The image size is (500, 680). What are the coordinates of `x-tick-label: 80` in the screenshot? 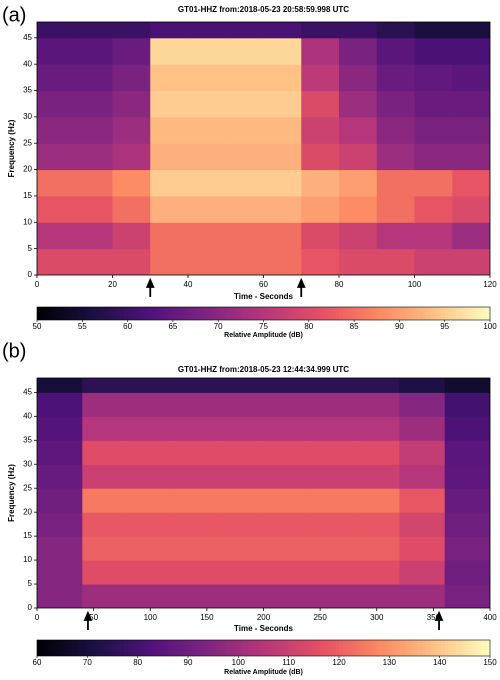 It's located at (339, 284).